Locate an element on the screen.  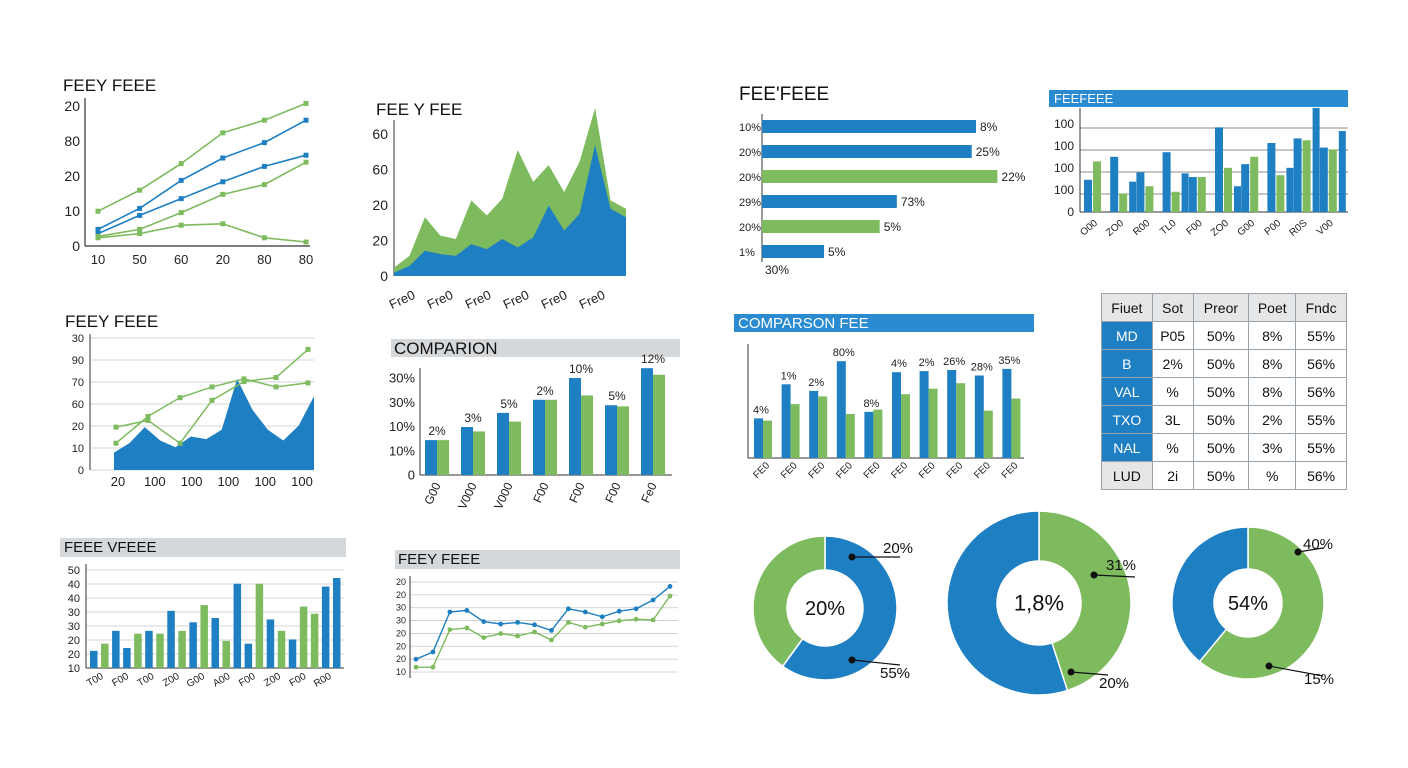
chart-1-series-line is located at coordinates (202, 194).